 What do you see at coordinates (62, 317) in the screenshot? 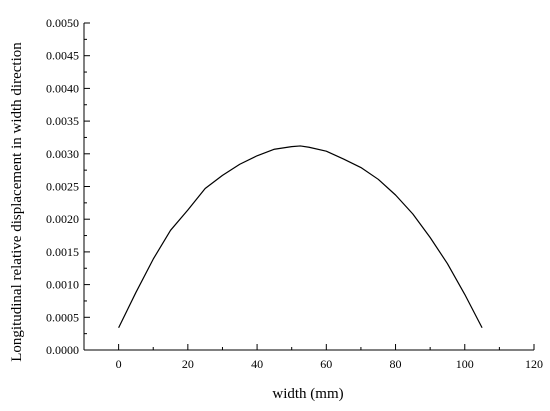
I see `y-tick-label: 0.0005` at bounding box center [62, 317].